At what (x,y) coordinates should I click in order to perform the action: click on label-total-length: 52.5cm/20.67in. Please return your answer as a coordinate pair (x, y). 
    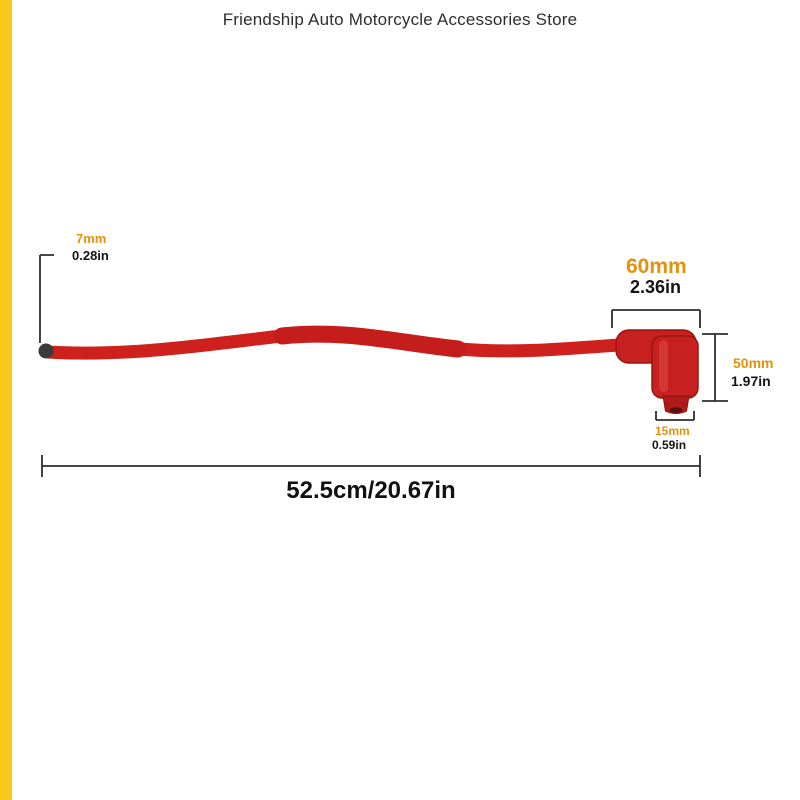
    Looking at the image, I should click on (371, 490).